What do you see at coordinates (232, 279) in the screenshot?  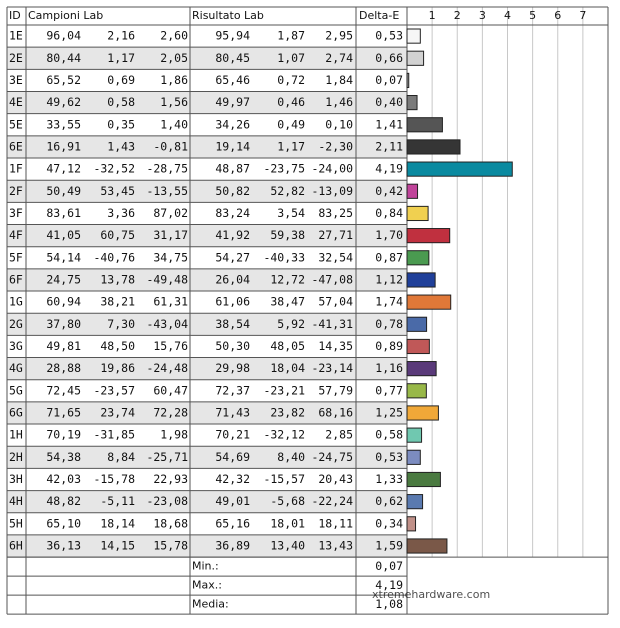 I see `risultato-value: 26,04` at bounding box center [232, 279].